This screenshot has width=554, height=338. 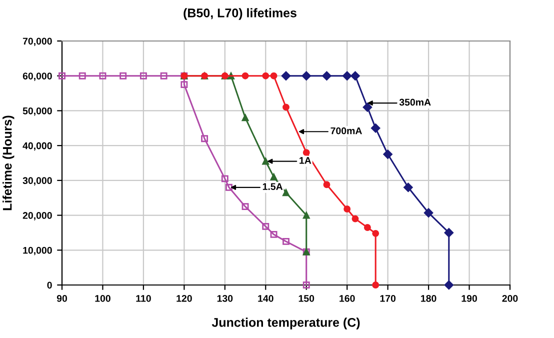 I want to click on y-tick-label: 50,000, so click(x=37, y=111).